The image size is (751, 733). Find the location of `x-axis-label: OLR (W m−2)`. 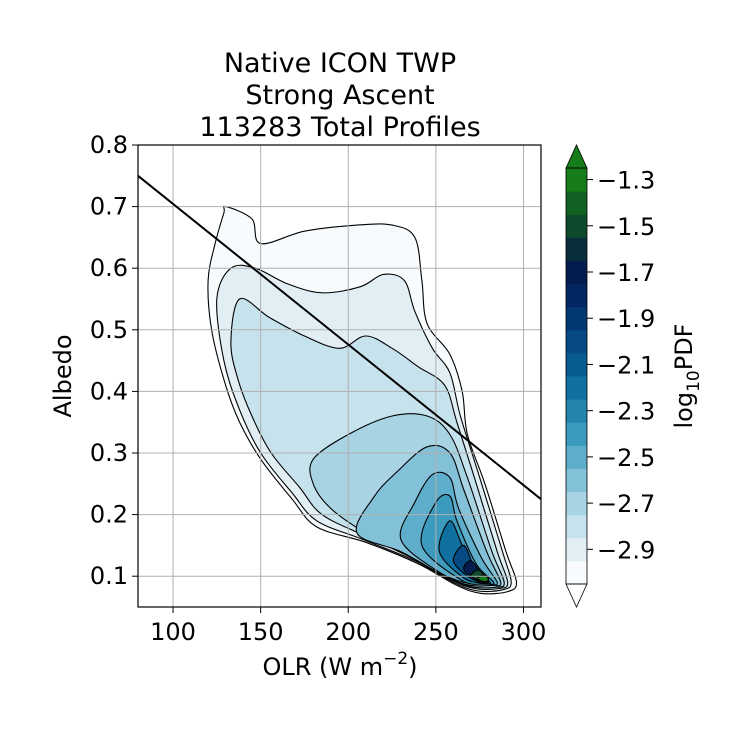

x-axis-label: OLR (W m−2) is located at coordinates (339, 665).